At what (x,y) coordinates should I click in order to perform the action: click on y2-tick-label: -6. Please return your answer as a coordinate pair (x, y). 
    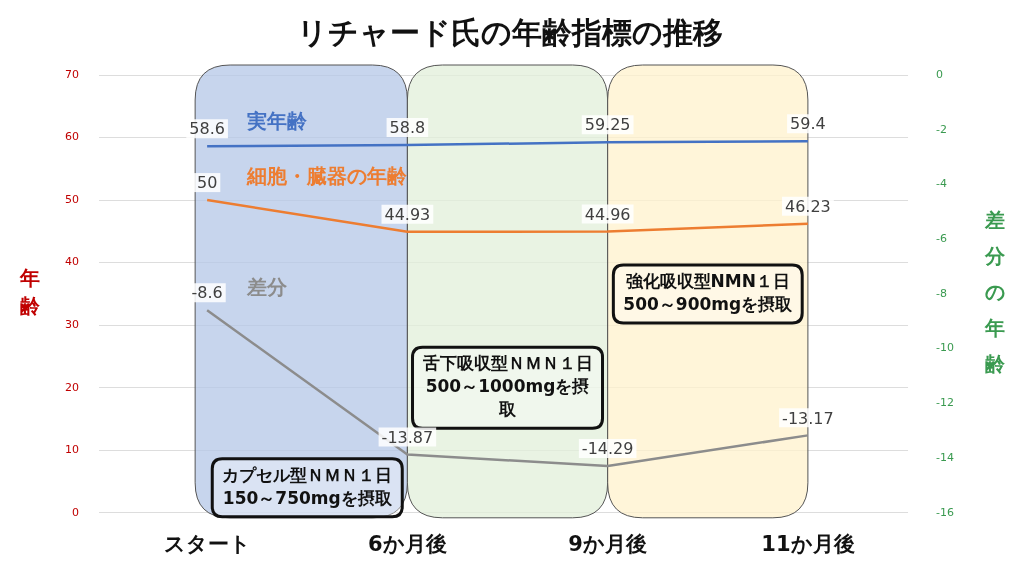
    Looking at the image, I should click on (941, 239).